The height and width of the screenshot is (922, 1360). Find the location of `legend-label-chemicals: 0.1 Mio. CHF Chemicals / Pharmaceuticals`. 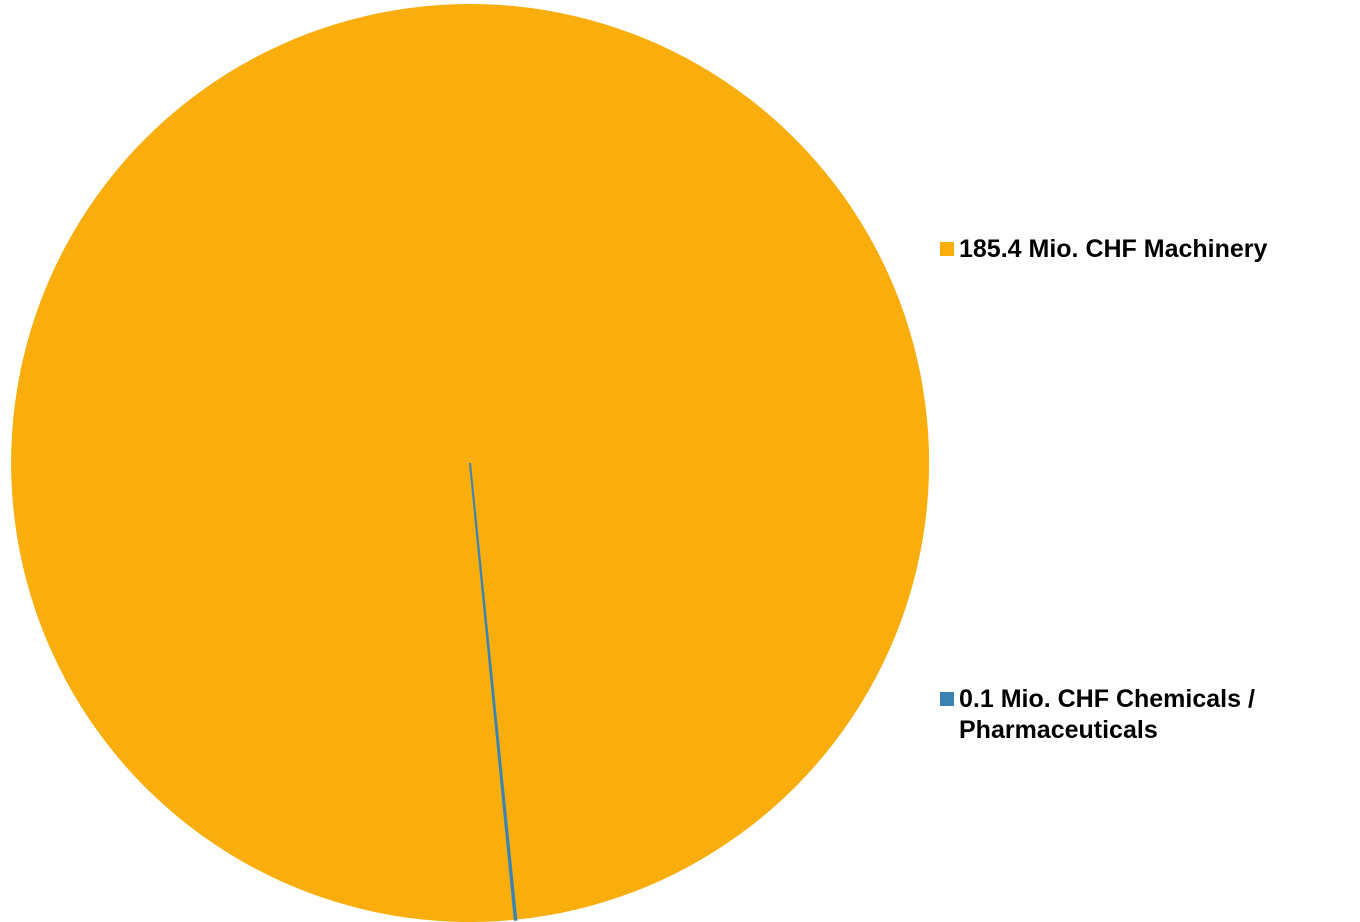

legend-label-chemicals: 0.1 Mio. CHF Chemicals / Pharmaceuticals is located at coordinates (1107, 714).